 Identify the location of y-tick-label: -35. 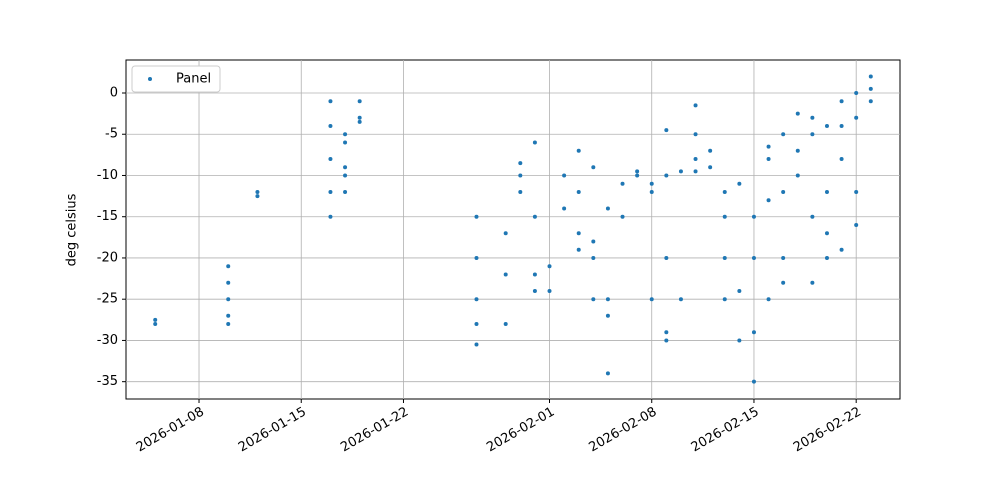
(107, 381).